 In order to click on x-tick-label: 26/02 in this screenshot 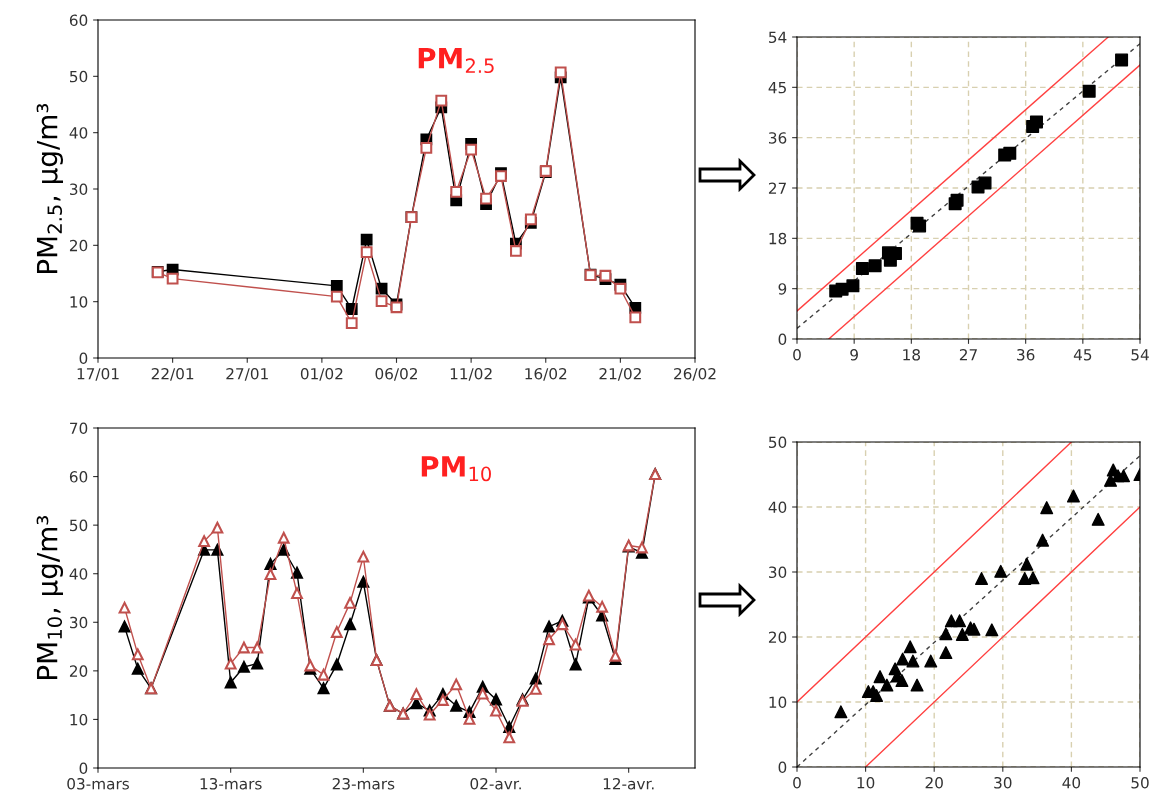, I will do `click(695, 374)`.